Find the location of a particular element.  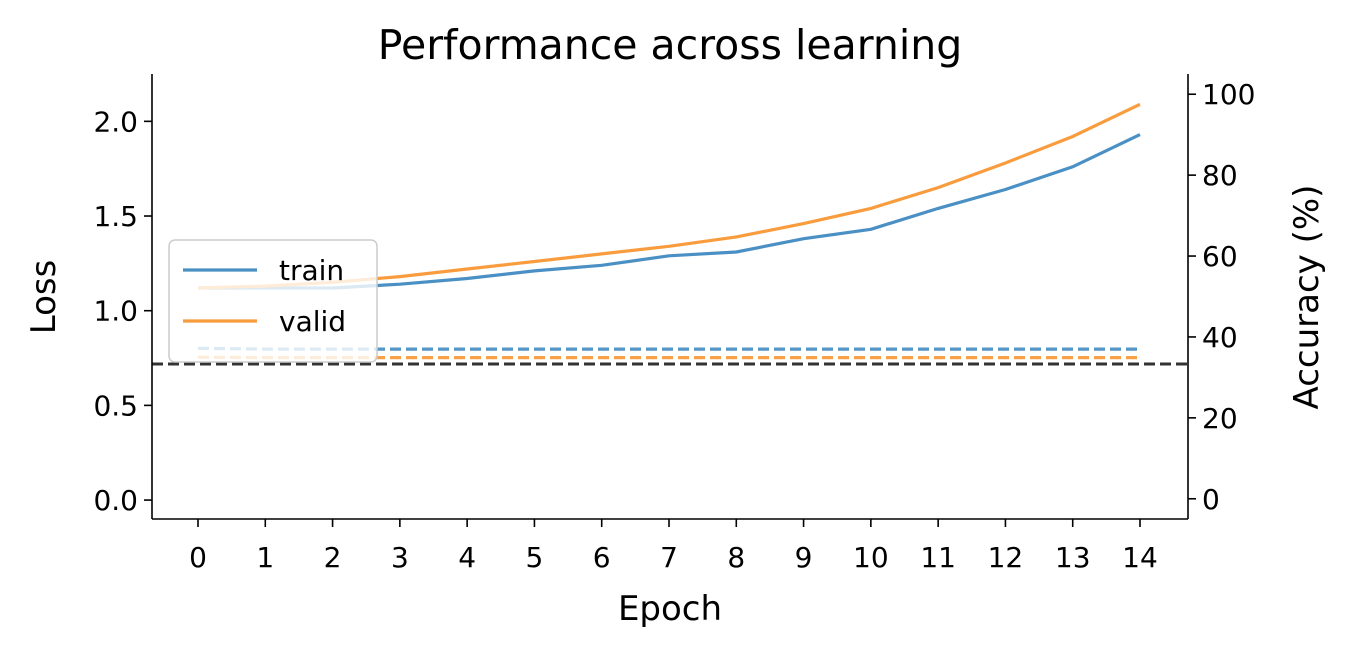

x-tick-label: 13 is located at coordinates (1073, 557).